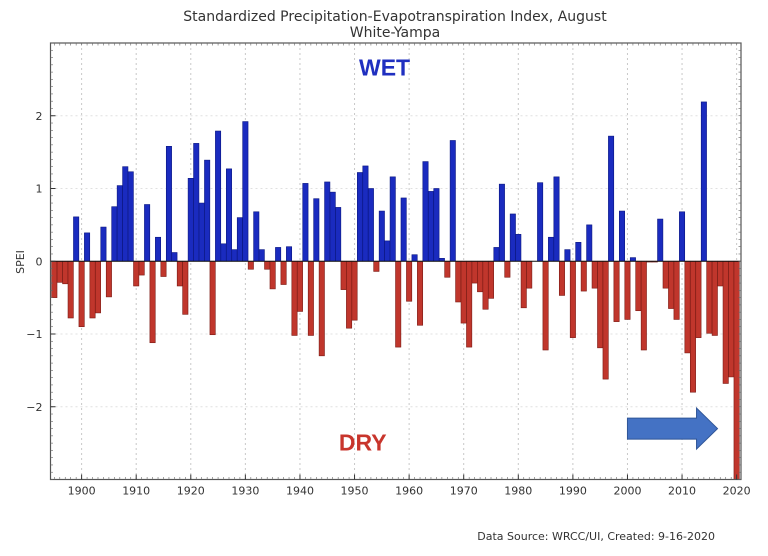 The width and height of the screenshot is (768, 556). I want to click on bar-1974, so click(485, 285).